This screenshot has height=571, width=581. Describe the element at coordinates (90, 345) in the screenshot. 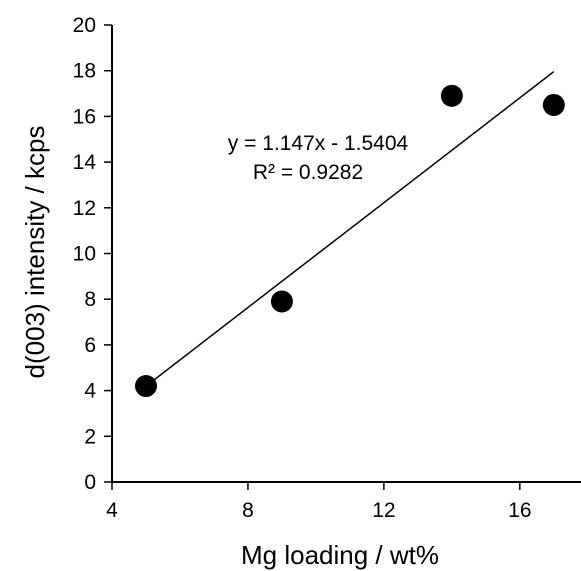

I see `y-tick-label: 6` at that location.